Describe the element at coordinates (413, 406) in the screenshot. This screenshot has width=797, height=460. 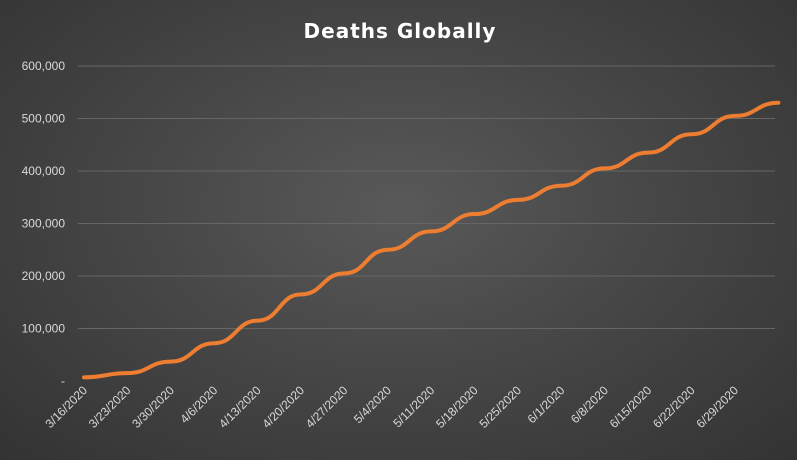
I see `x-tick-label: 5/11/2020` at that location.